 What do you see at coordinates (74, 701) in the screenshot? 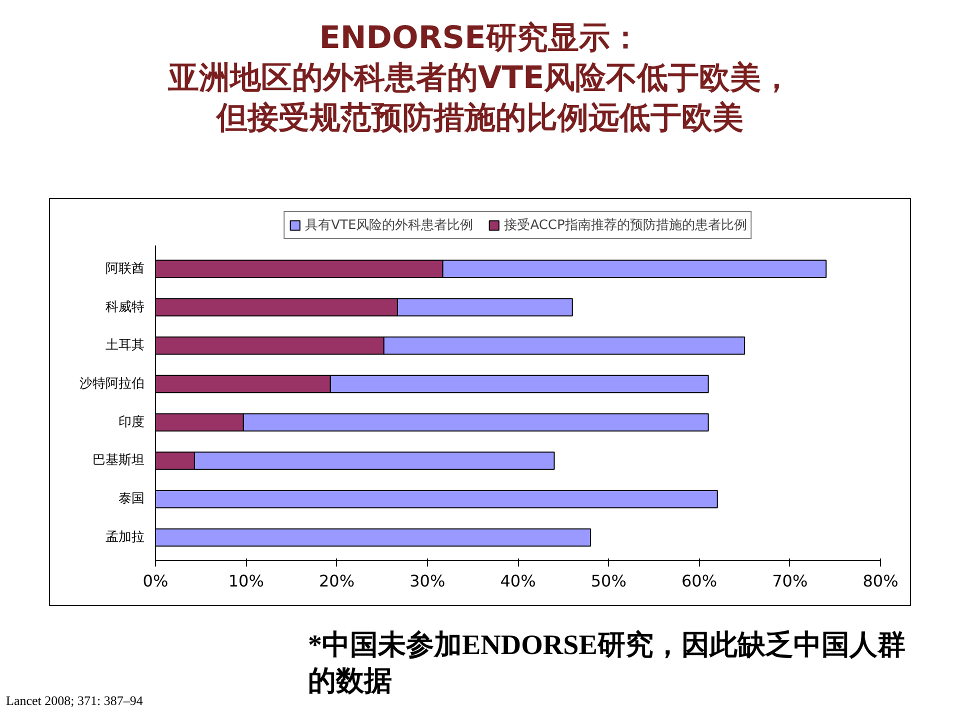
I see `text: Lancet 2008; 371: 387–94` at bounding box center [74, 701].